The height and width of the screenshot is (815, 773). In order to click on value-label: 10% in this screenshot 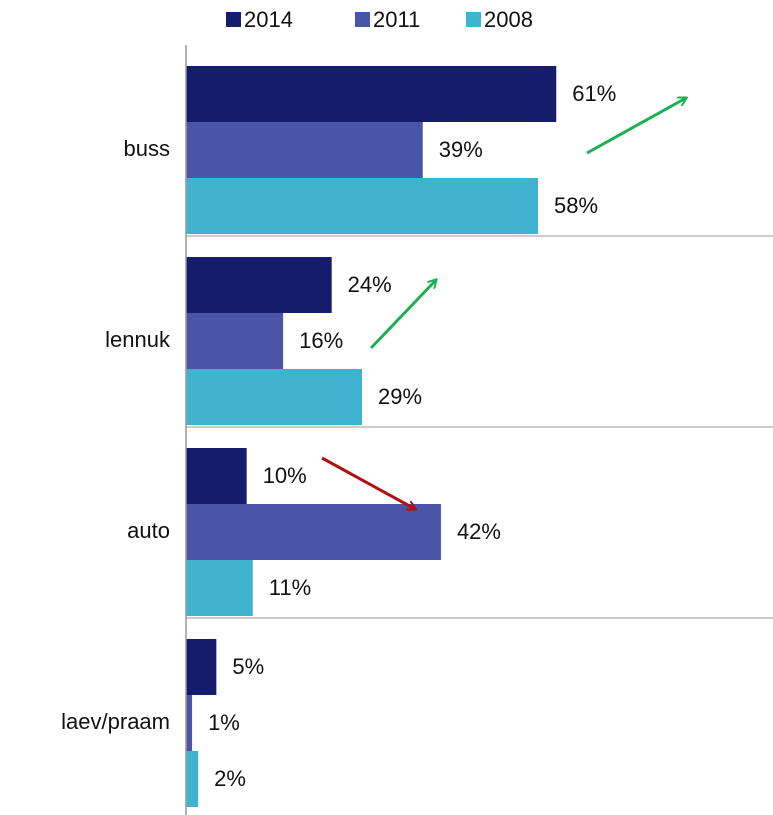, I will do `click(285, 475)`.